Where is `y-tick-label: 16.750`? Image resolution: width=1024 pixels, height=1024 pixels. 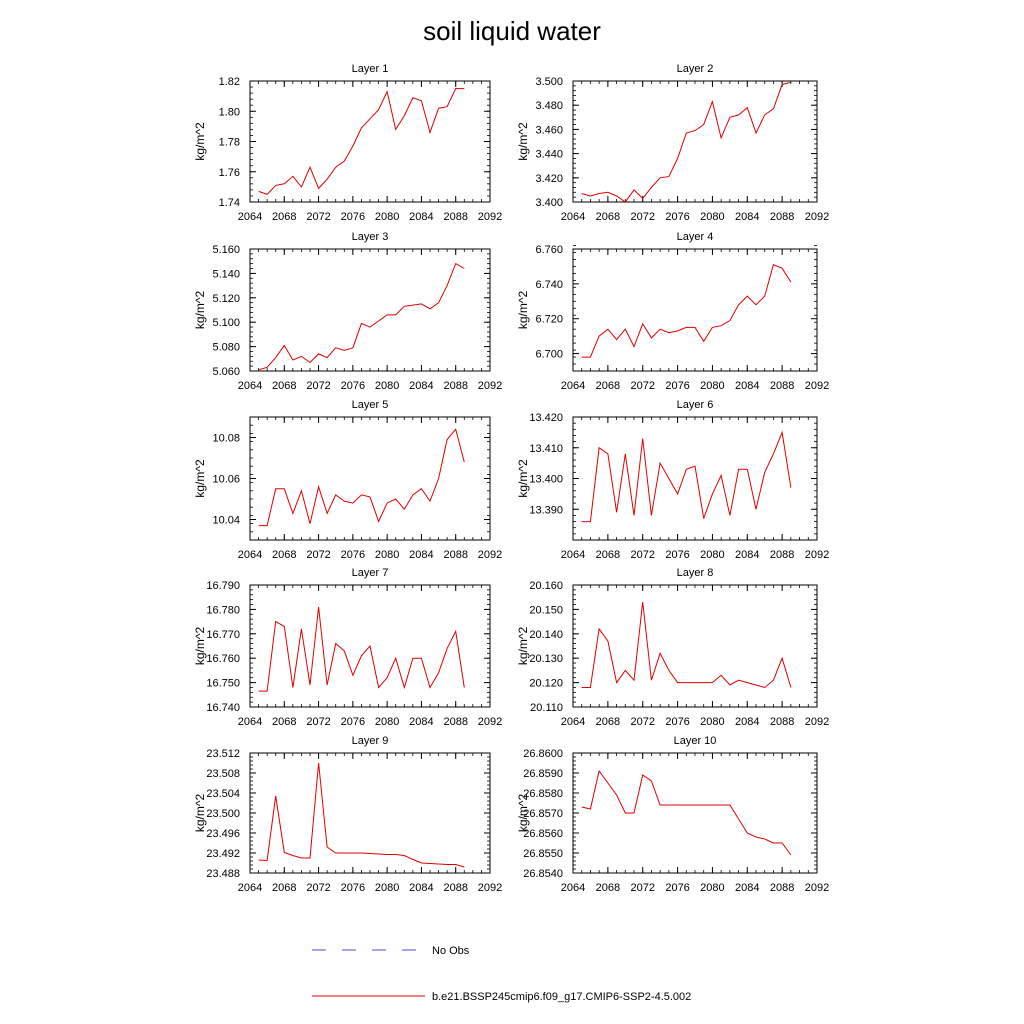
y-tick-label: 16.750 is located at coordinates (223, 684).